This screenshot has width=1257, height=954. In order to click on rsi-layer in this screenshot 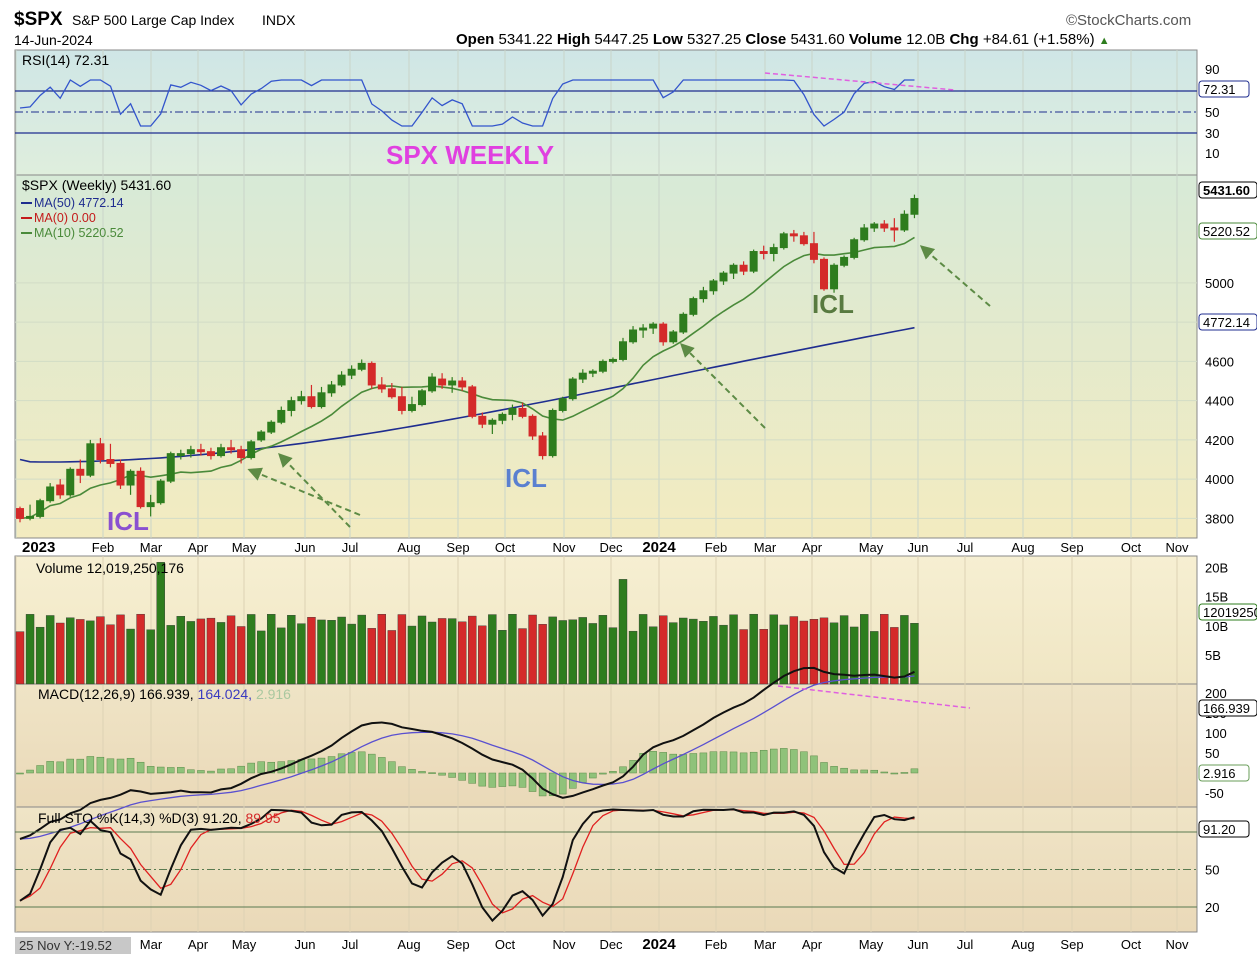, I will do `click(606, 106)`.